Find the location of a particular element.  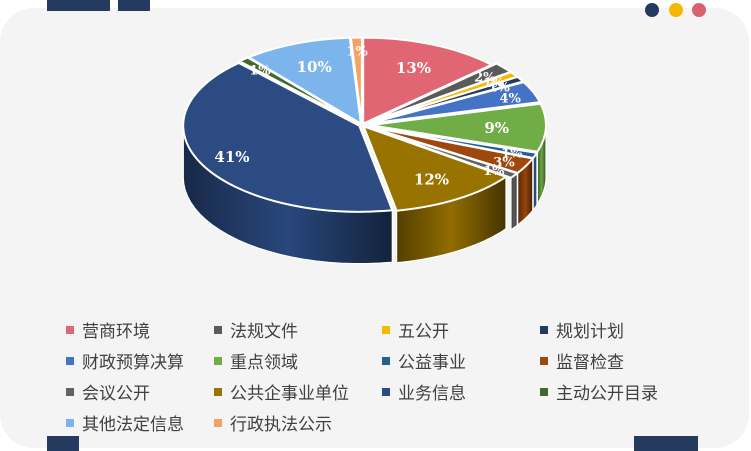

legend-label: 其他法定信息 is located at coordinates (133, 425).